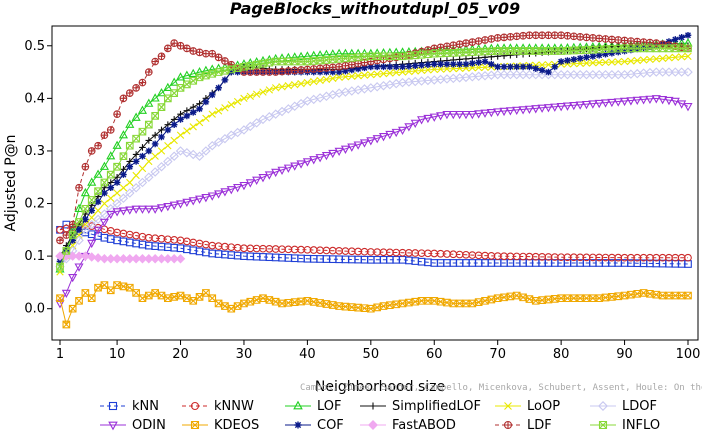  Describe the element at coordinates (371, 354) in the screenshot. I see `x-tick-label: 50` at that location.